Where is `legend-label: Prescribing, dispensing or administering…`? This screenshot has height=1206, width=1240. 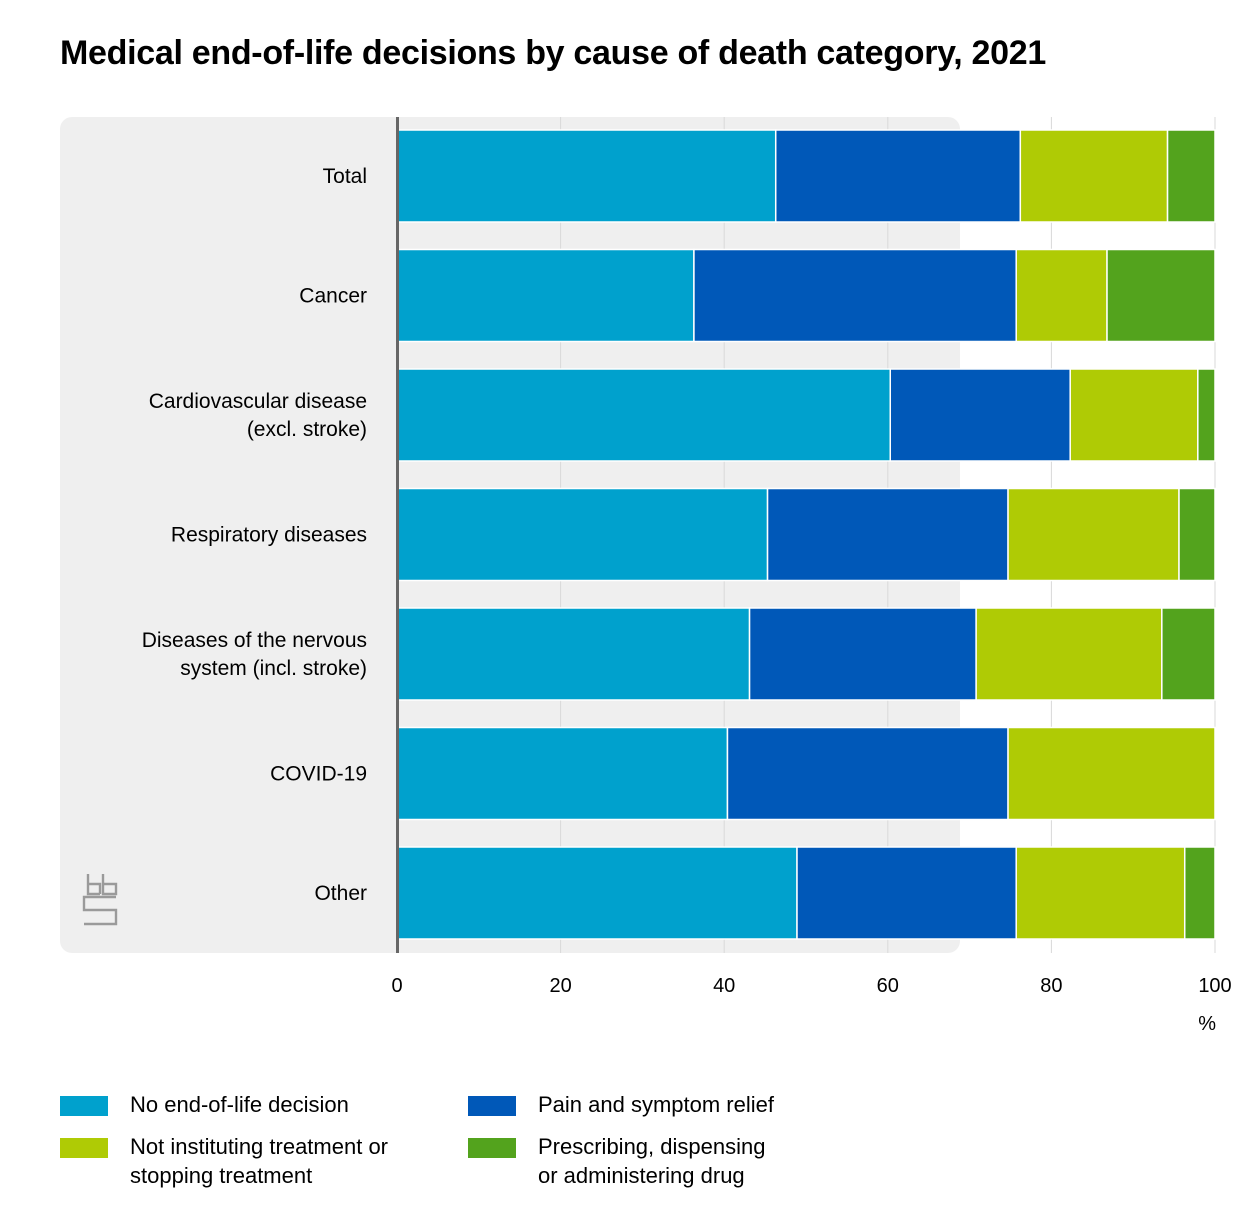
legend-label: Prescribing, dispensing or administering… is located at coordinates (652, 1161).